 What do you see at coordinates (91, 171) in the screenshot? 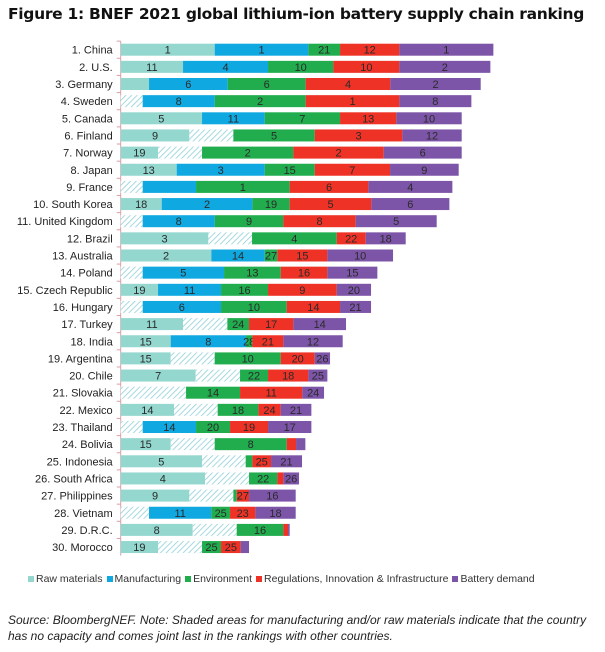
I see `country-label: 8. Japan` at bounding box center [91, 171].